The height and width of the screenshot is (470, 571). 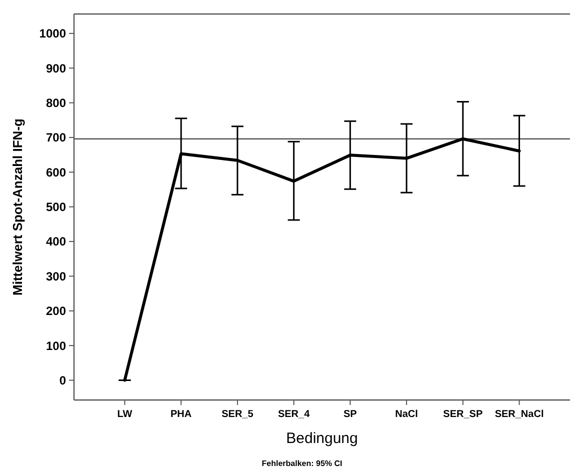 I want to click on text: Fehlerbalken: 95% CI, so click(x=302, y=463).